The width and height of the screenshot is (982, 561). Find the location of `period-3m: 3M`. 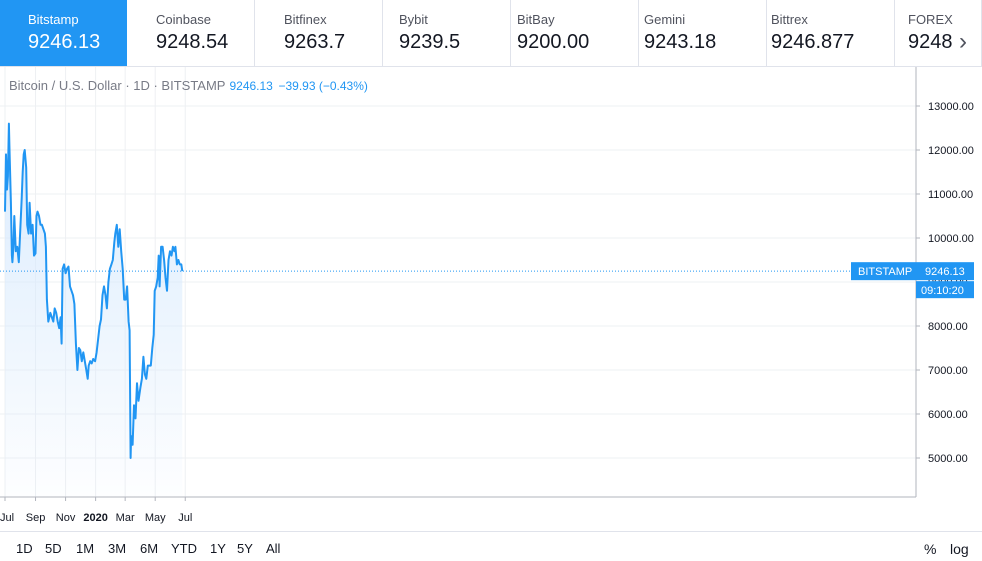

period-3m: 3M is located at coordinates (117, 548).